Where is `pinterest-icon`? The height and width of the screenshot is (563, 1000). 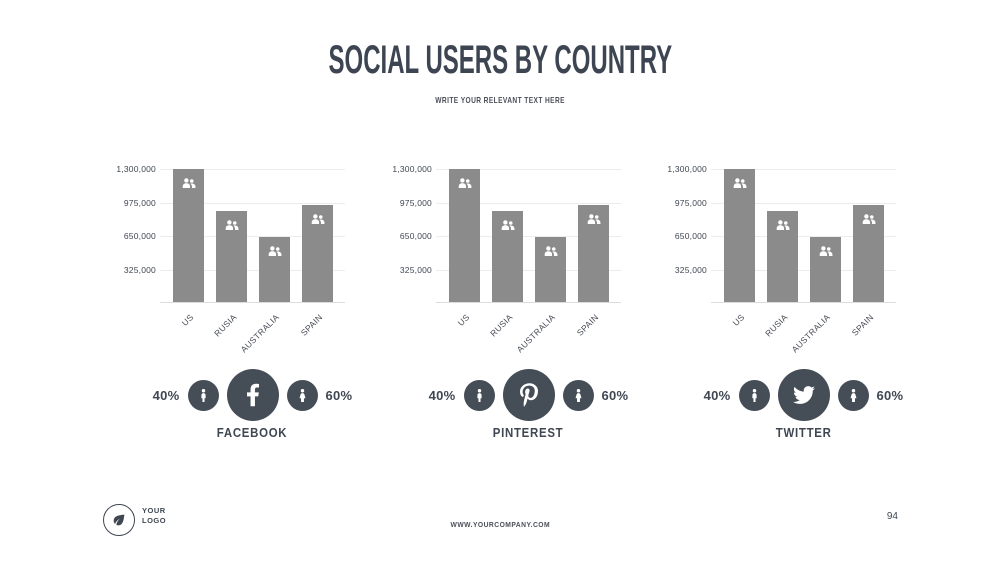
pinterest-icon is located at coordinates (528, 395).